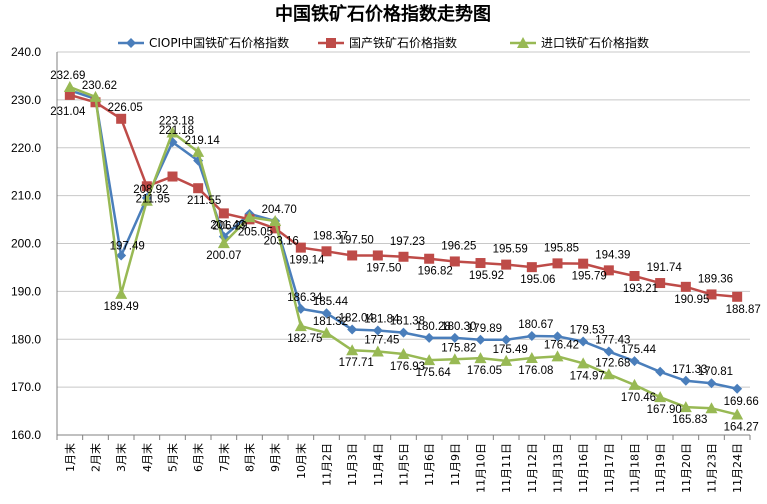 Image resolution: width=767 pixels, height=504 pixels. What do you see at coordinates (223, 256) in the screenshot?
I see `data-label: 200.07` at bounding box center [223, 256].